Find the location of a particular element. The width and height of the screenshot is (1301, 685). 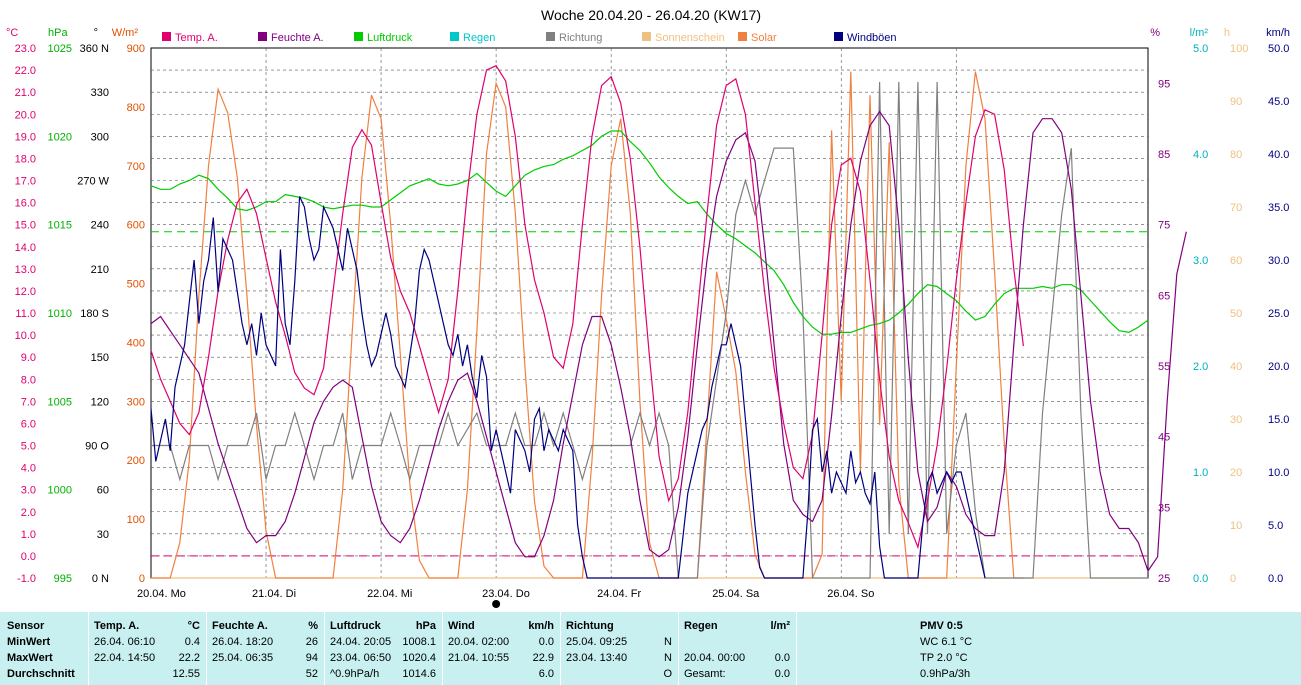

axis-tick-sun_h: 70 is located at coordinates (1236, 208).